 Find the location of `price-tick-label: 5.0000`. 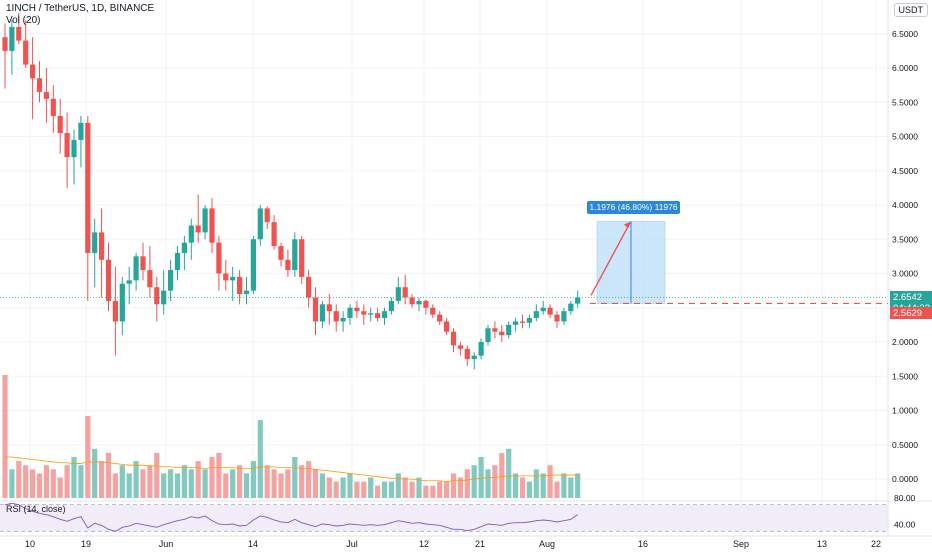

price-tick-label: 5.0000 is located at coordinates (905, 137).